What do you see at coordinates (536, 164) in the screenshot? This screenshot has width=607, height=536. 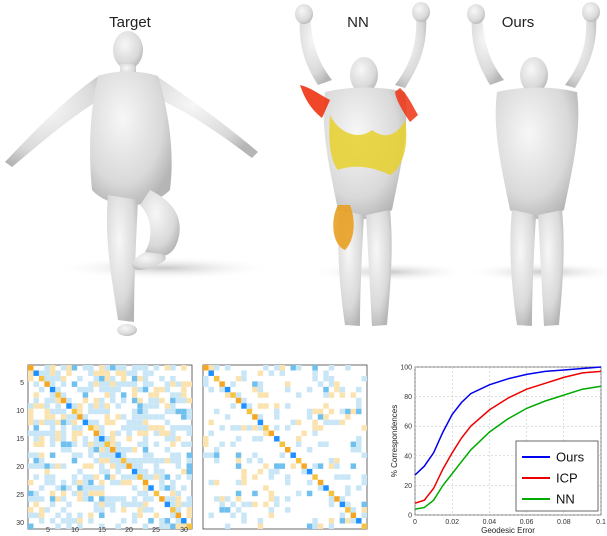 I see `ours-body` at bounding box center [536, 164].